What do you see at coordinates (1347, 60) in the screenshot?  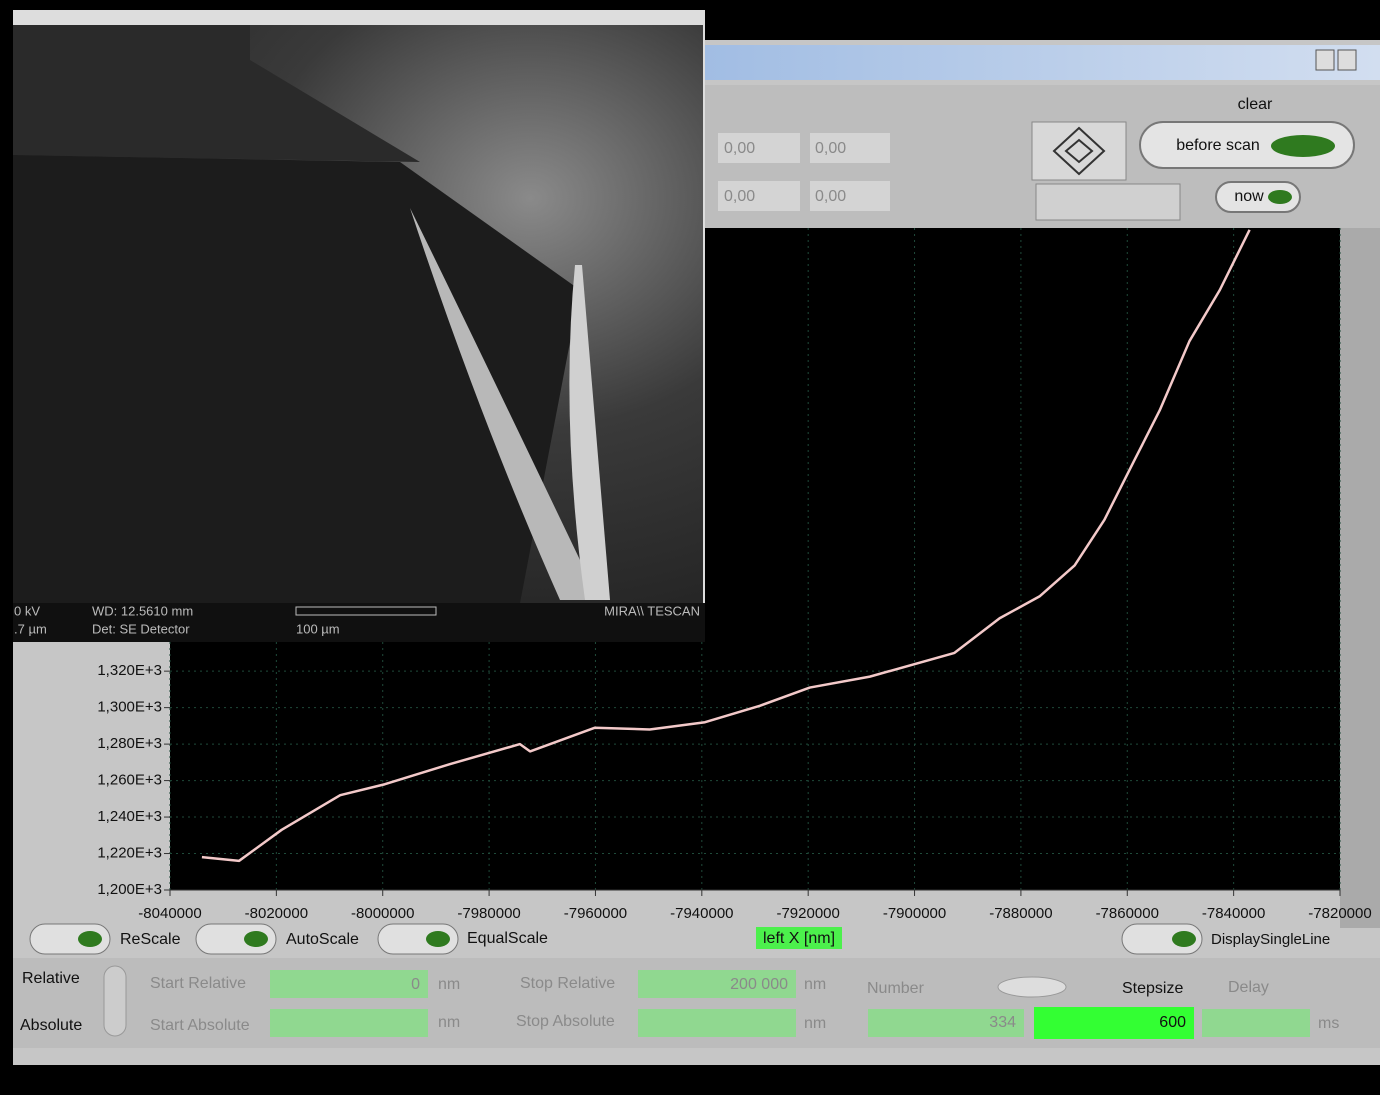 I see `maximize-button` at bounding box center [1347, 60].